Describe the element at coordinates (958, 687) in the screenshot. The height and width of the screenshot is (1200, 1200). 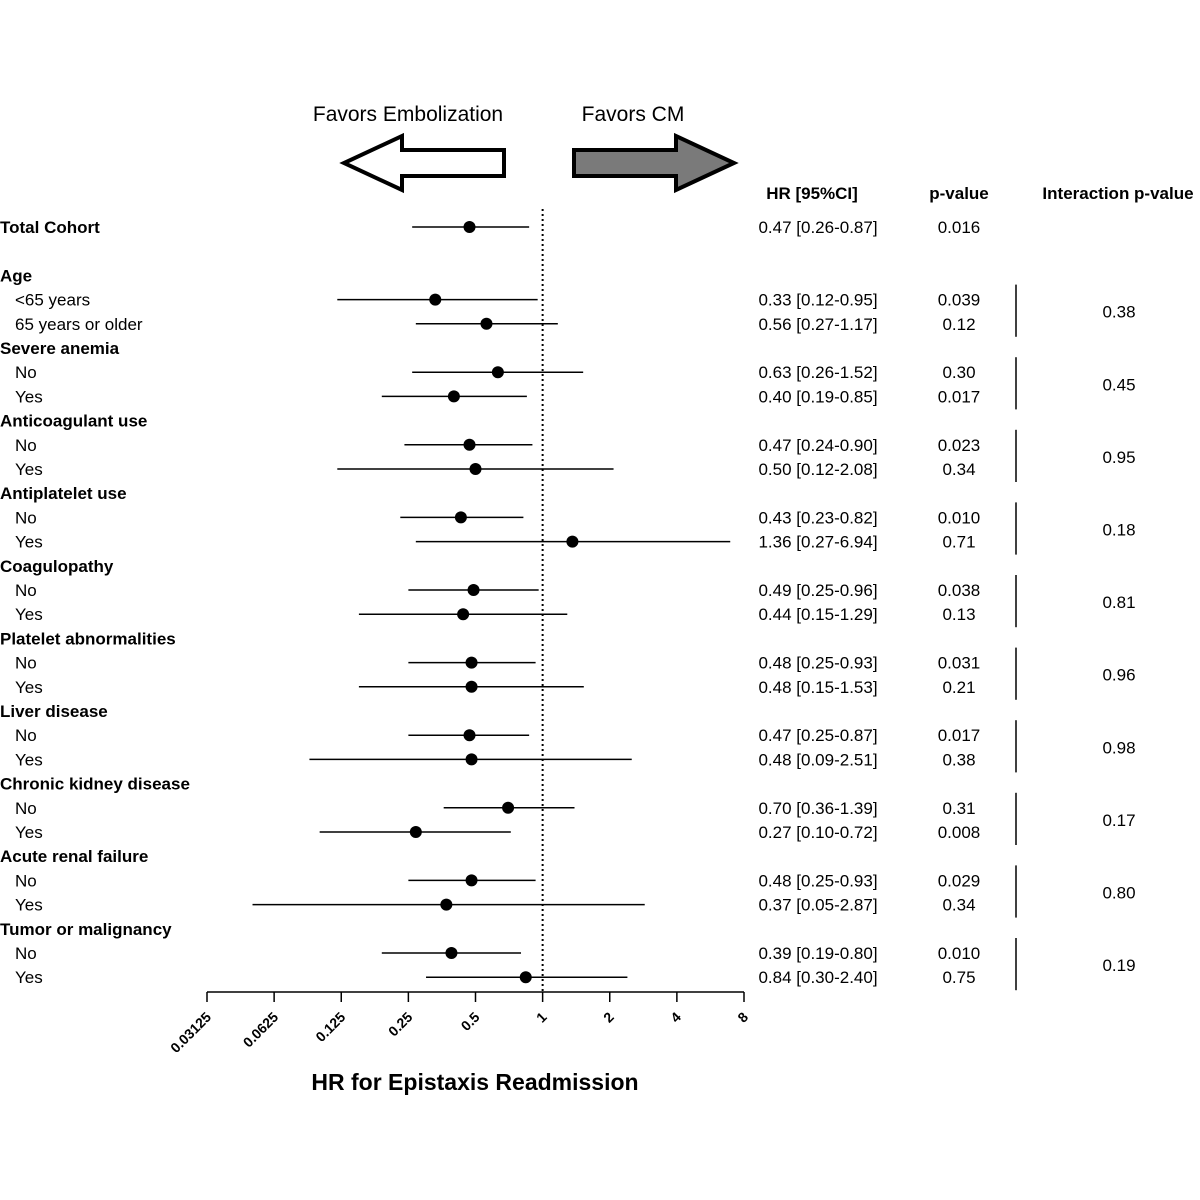
I see `p-value-text: 0.21` at that location.